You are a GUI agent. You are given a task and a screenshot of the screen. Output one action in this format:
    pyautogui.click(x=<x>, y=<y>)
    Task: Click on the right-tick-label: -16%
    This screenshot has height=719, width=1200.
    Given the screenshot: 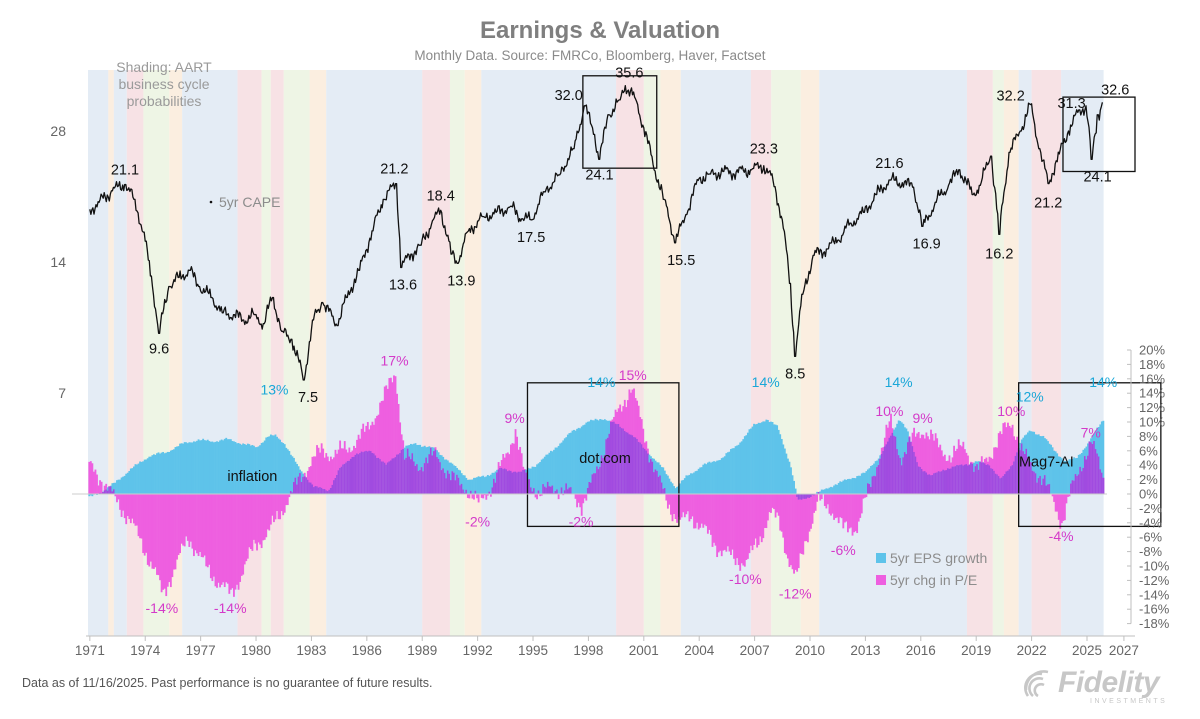 What is the action you would take?
    pyautogui.click(x=1154, y=609)
    